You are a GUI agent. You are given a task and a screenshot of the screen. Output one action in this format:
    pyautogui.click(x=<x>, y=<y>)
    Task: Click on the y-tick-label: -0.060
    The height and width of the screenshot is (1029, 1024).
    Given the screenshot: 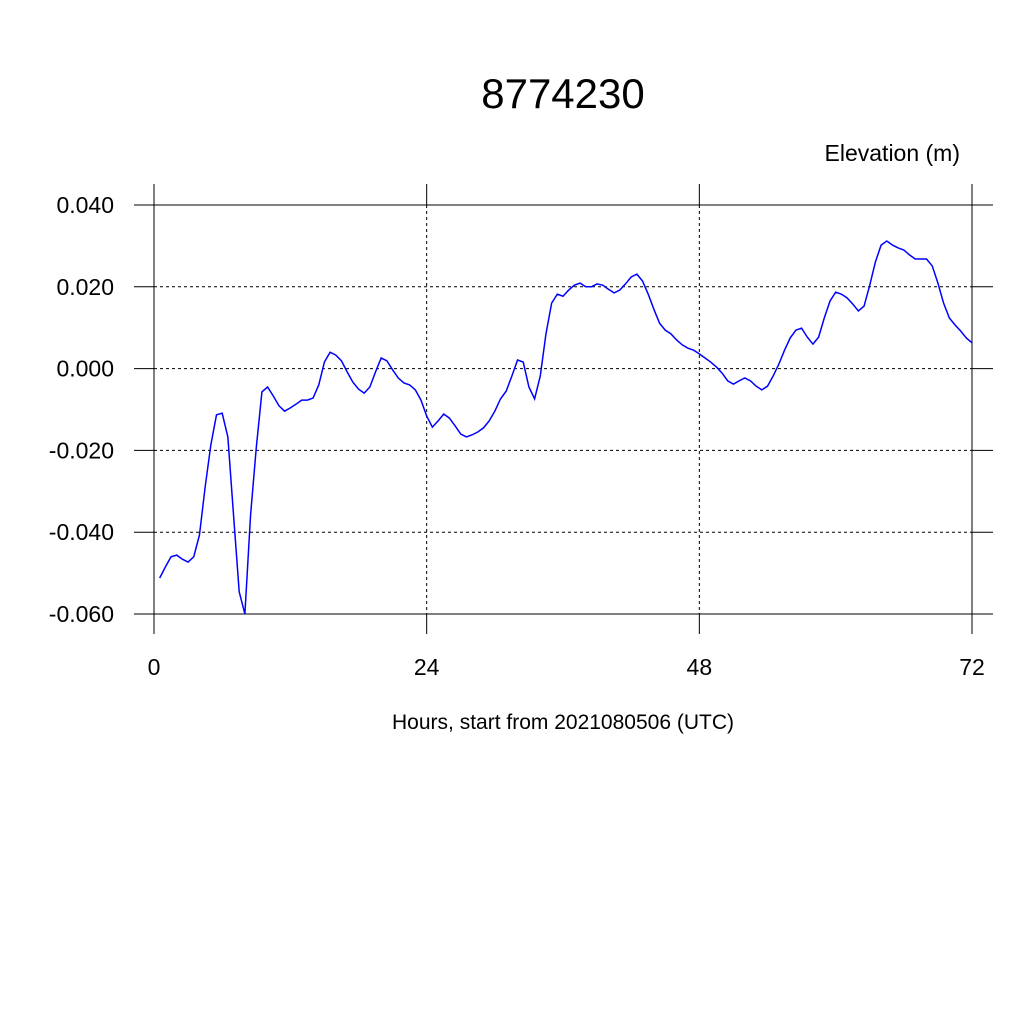 What is the action you would take?
    pyautogui.click(x=81, y=614)
    